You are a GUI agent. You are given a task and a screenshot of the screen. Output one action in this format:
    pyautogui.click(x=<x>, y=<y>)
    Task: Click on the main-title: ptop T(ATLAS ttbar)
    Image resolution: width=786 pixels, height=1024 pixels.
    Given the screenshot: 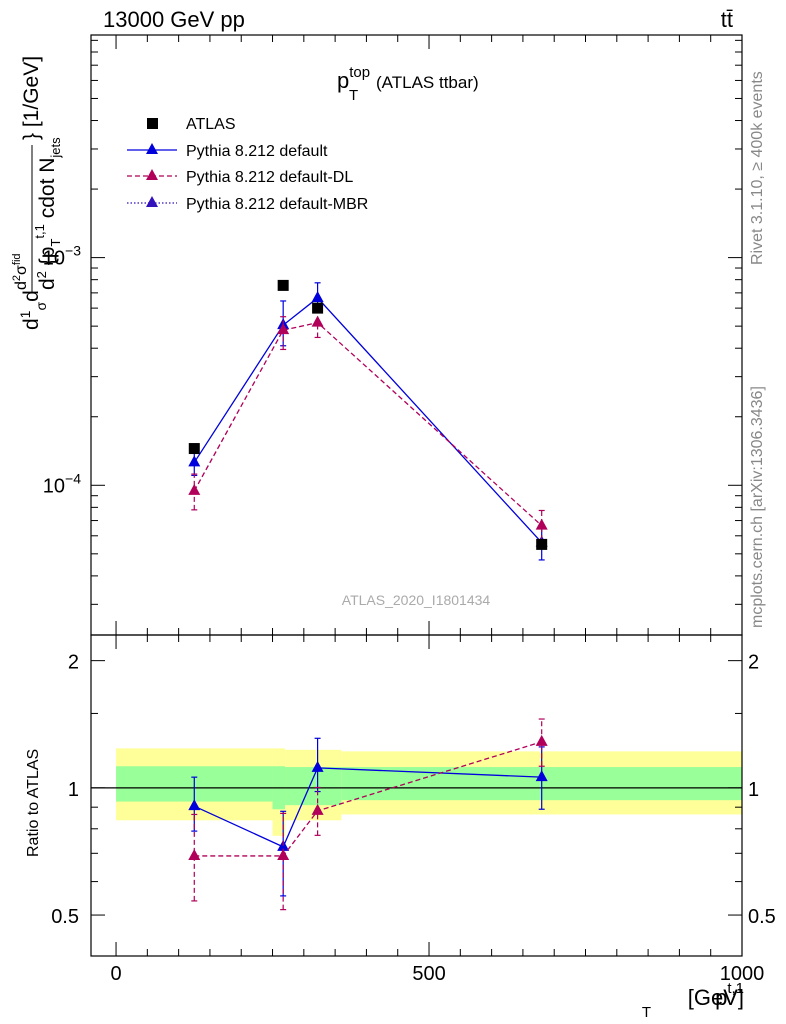 What is the action you would take?
    pyautogui.click(x=408, y=84)
    